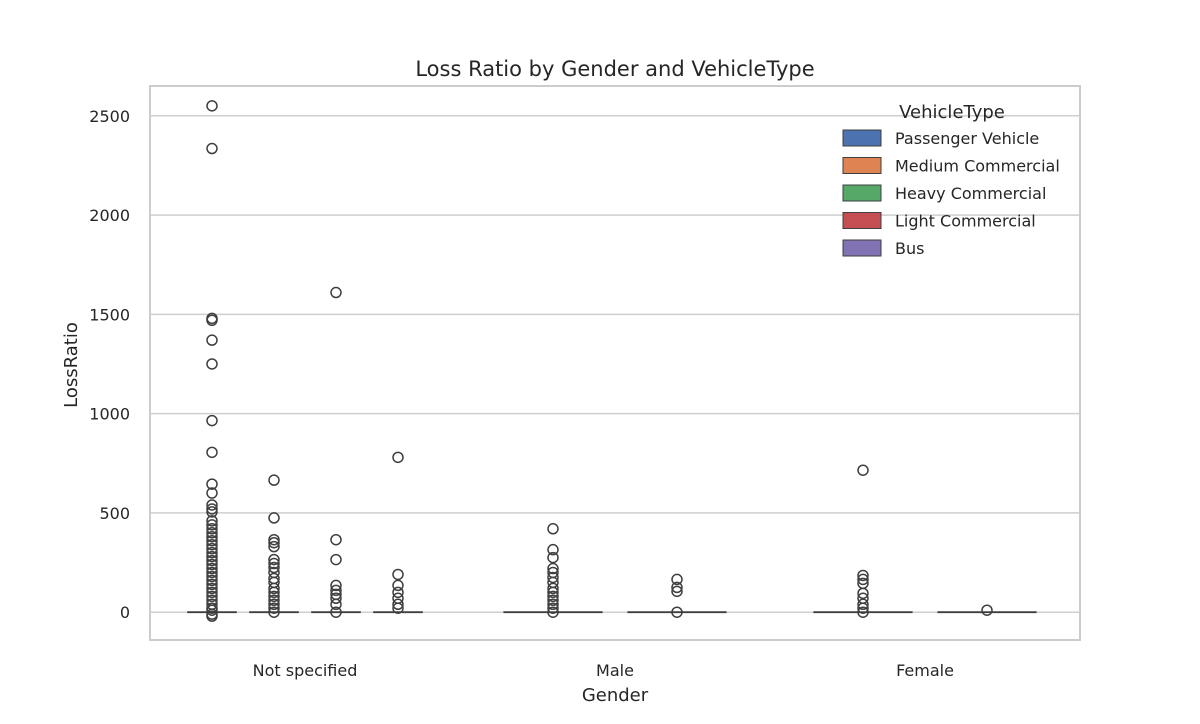 The width and height of the screenshot is (1200, 724). Describe the element at coordinates (109, 215) in the screenshot. I see `y-tick-label: 2000` at that location.